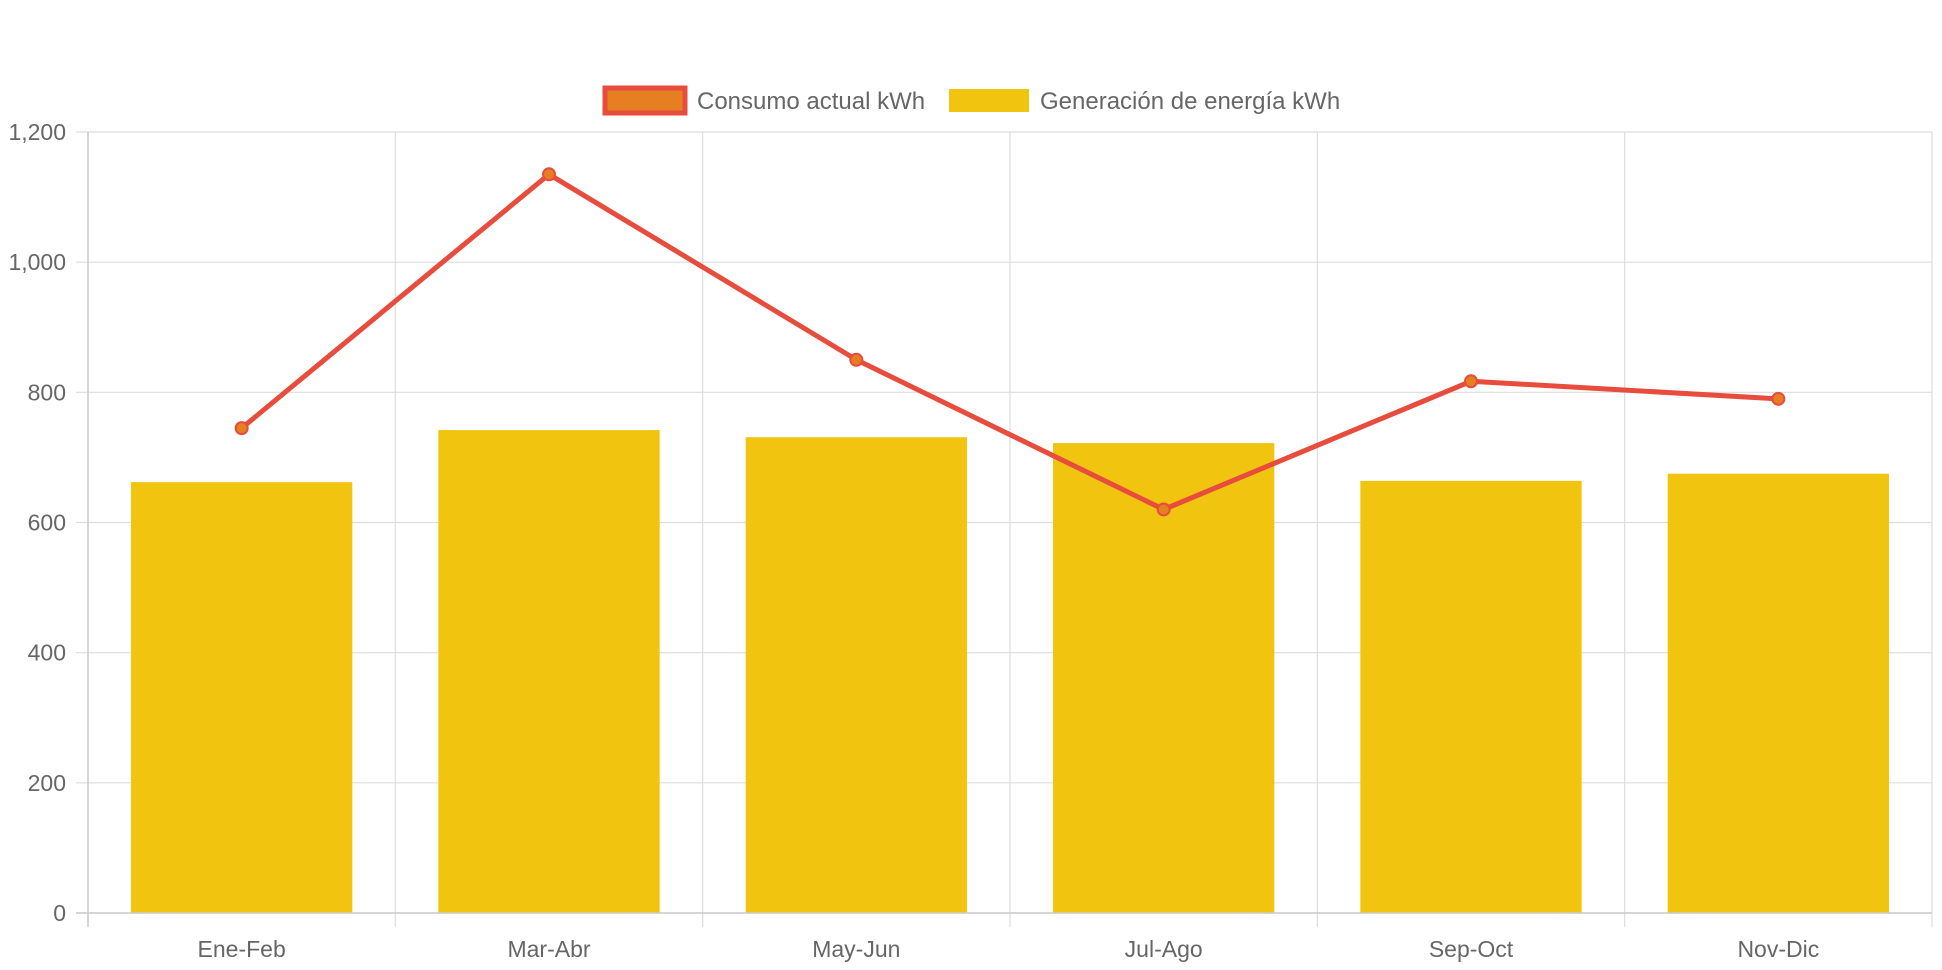 This screenshot has height=970, width=1942. What do you see at coordinates (1778, 693) in the screenshot?
I see `bar-Nov-Dic` at bounding box center [1778, 693].